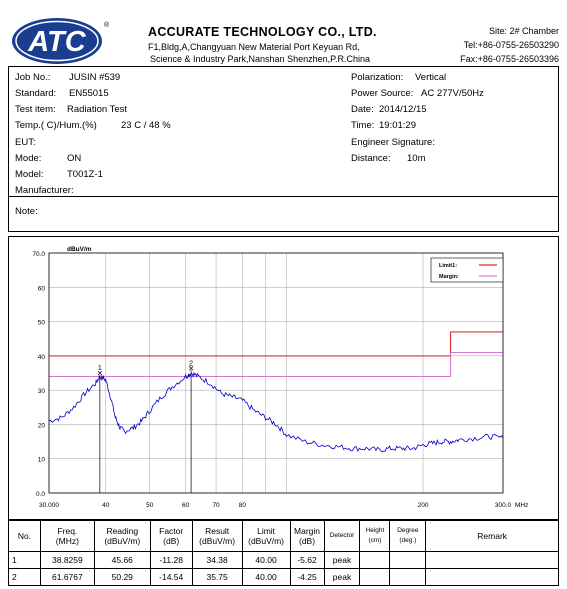  What do you see at coordinates (186, 505) in the screenshot?
I see `x-tick-label: 60` at bounding box center [186, 505].